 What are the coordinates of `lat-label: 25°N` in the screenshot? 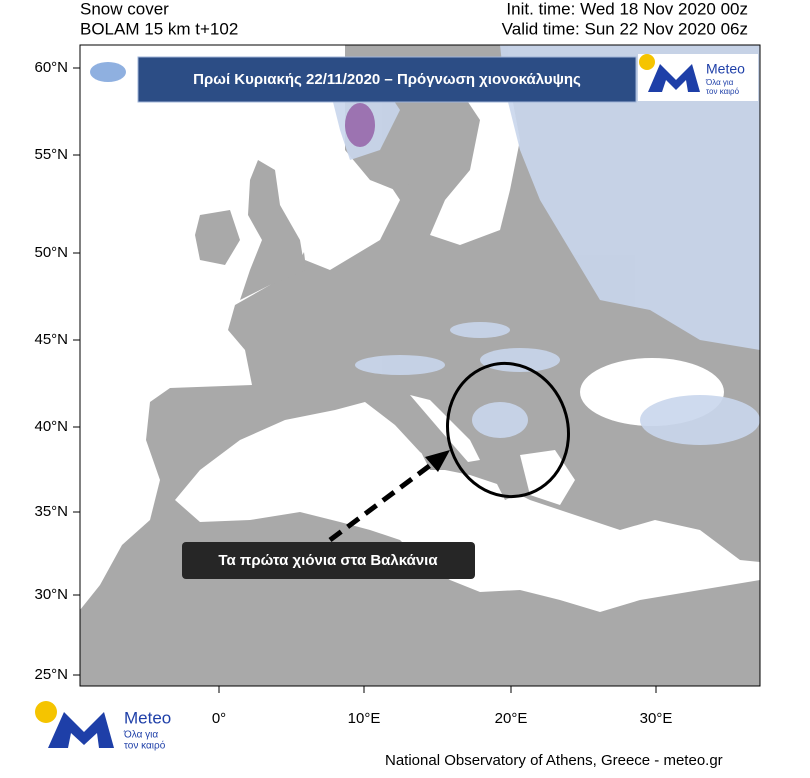 It's located at (51, 674).